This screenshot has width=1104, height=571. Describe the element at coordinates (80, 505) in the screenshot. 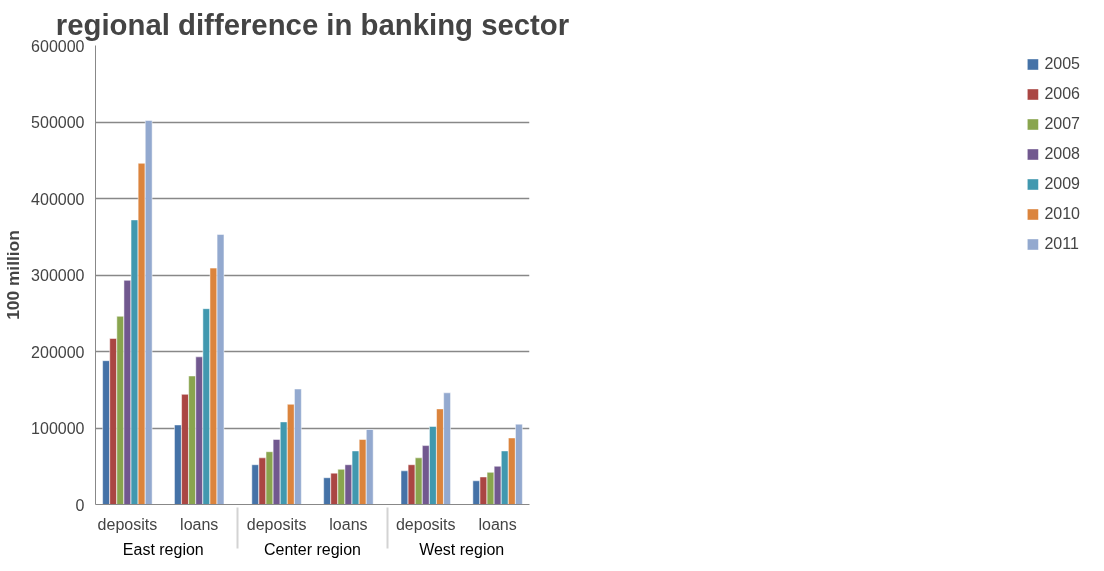

I see `y-tick-label: 0` at that location.